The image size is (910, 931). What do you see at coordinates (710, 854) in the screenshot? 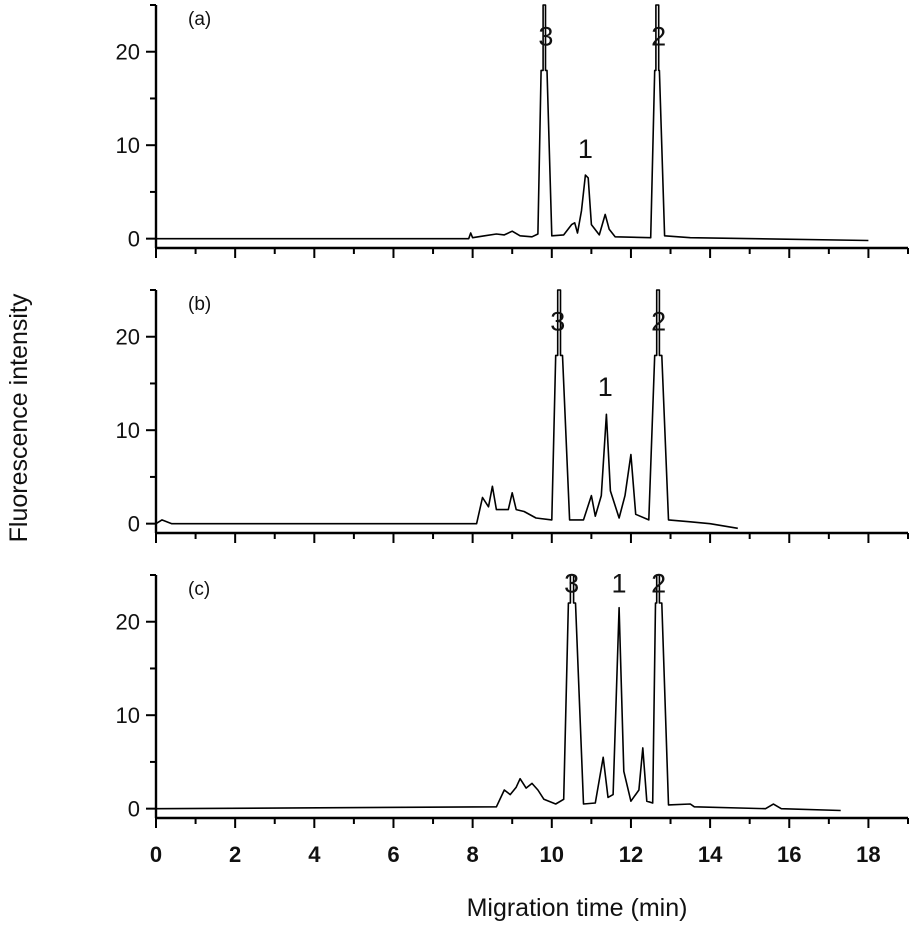
I see `x-tick-label: 14` at bounding box center [710, 854].